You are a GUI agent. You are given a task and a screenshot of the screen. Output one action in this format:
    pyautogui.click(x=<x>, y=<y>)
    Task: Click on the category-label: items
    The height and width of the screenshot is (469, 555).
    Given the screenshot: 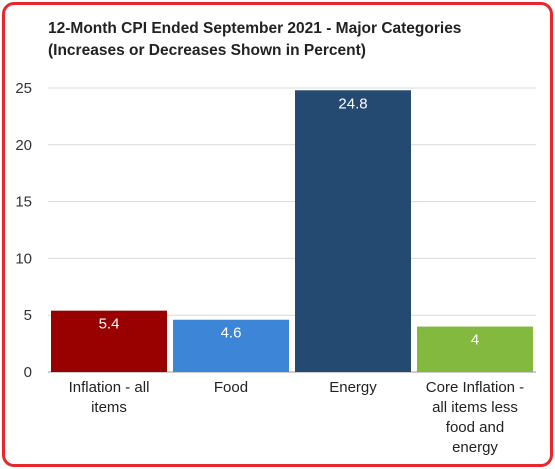 What is the action you would take?
    pyautogui.click(x=109, y=407)
    